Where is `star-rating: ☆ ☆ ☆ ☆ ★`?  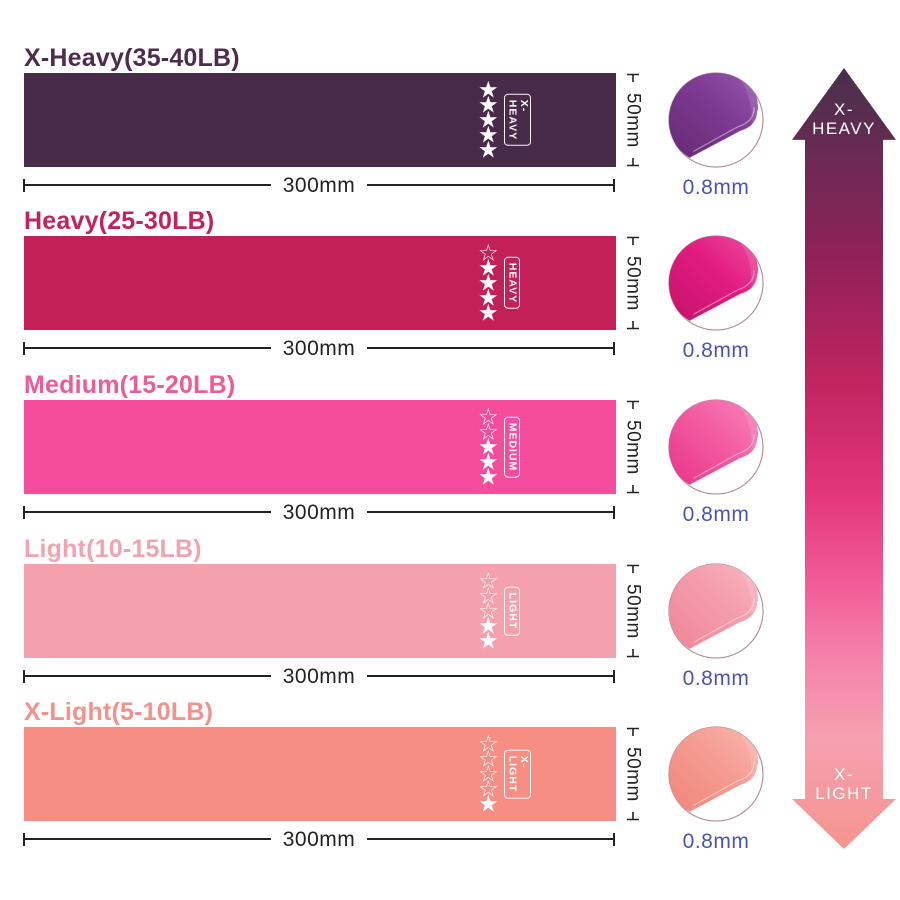 star-rating: ☆ ☆ ☆ ☆ ★ is located at coordinates (488, 773).